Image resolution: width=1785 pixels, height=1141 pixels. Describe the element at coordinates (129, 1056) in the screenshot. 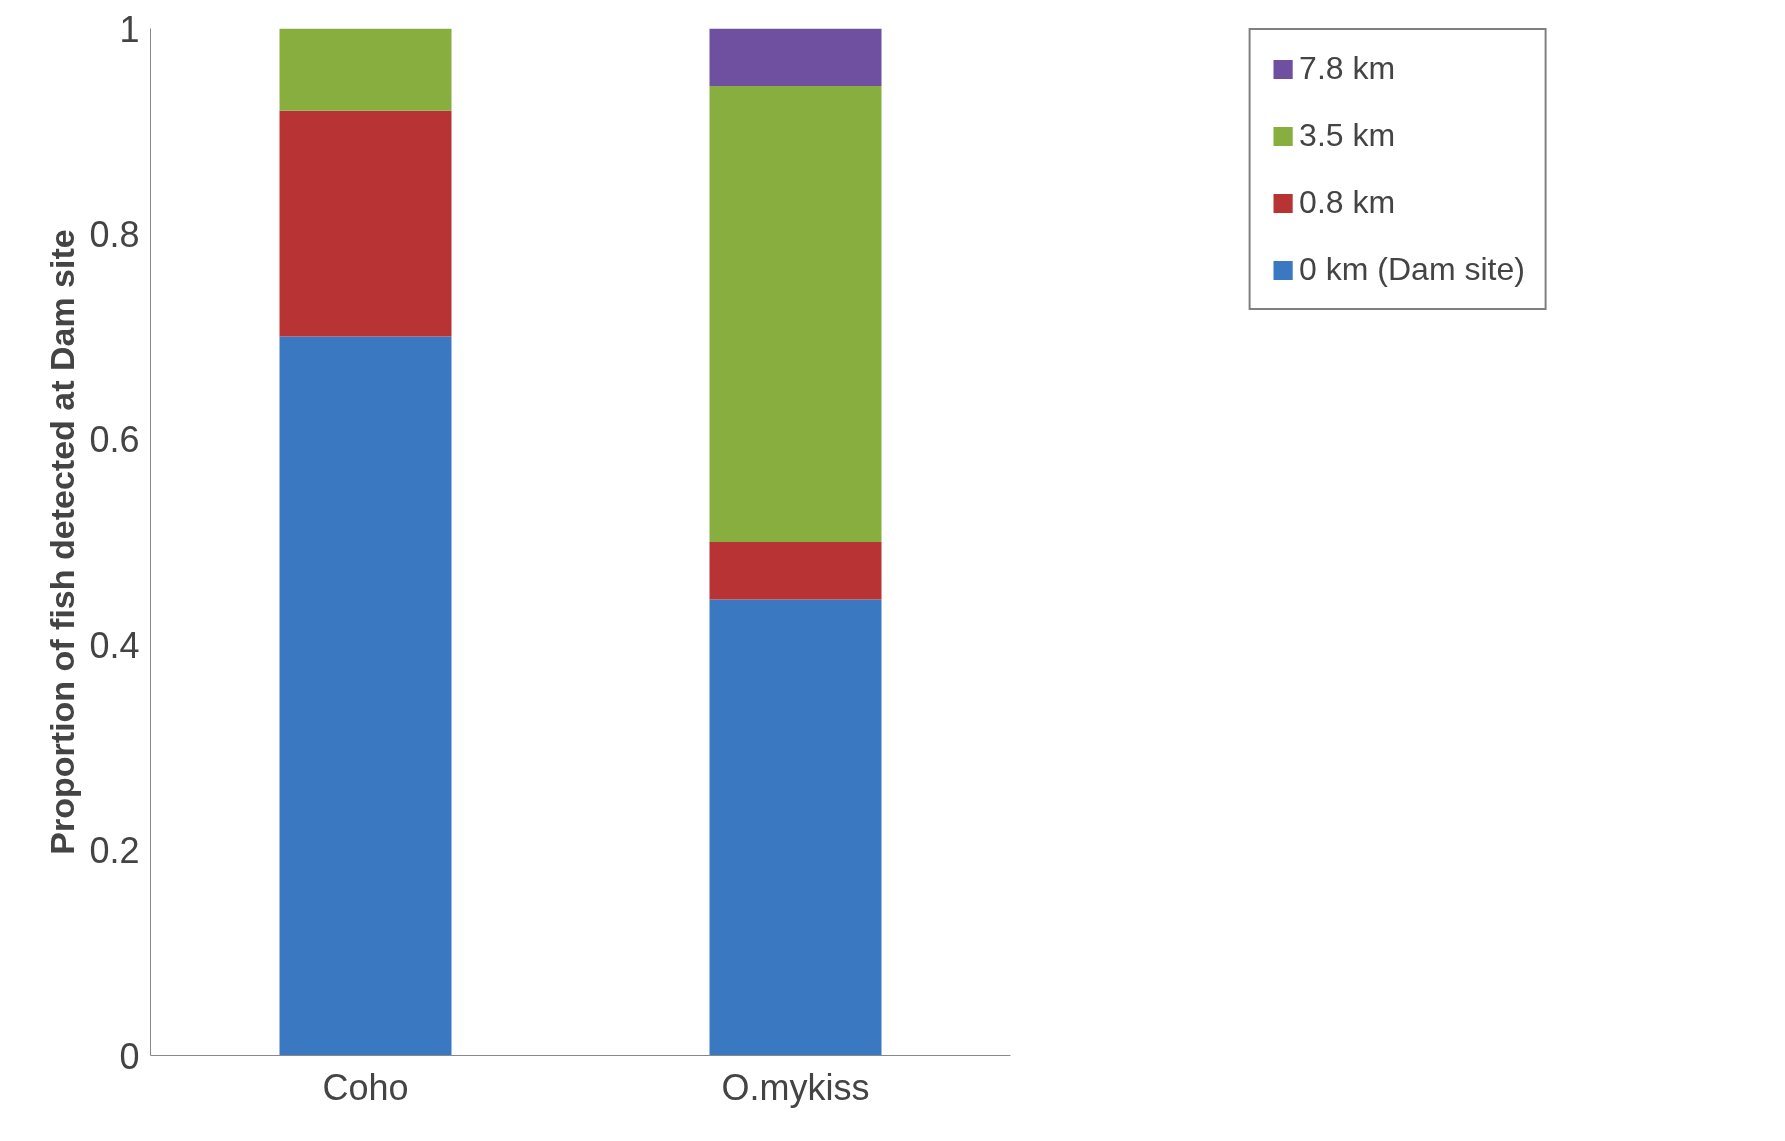

I see `y-tick-label: 0` at that location.